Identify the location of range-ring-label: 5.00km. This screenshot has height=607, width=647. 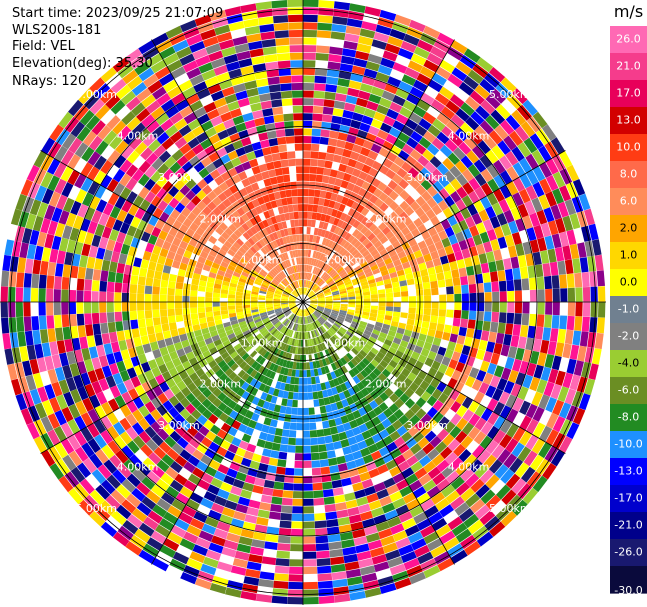
(96, 508).